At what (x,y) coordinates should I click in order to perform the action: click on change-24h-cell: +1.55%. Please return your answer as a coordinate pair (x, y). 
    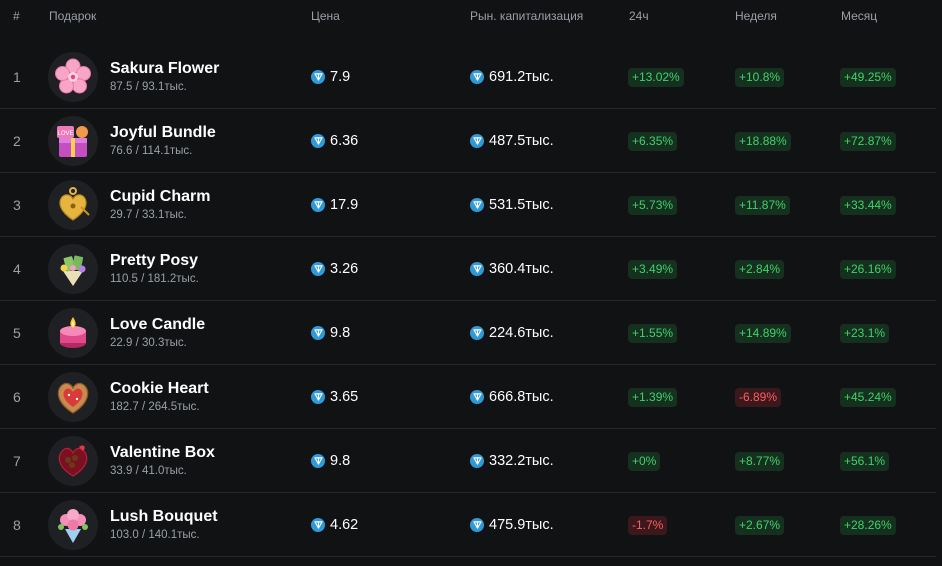
    Looking at the image, I should click on (653, 333).